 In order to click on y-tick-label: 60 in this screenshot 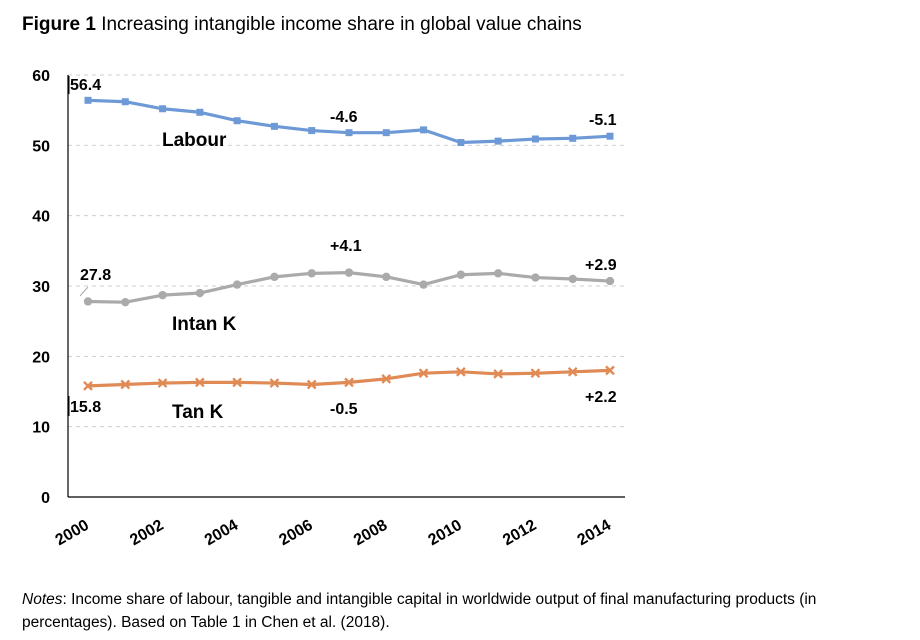, I will do `click(41, 76)`.